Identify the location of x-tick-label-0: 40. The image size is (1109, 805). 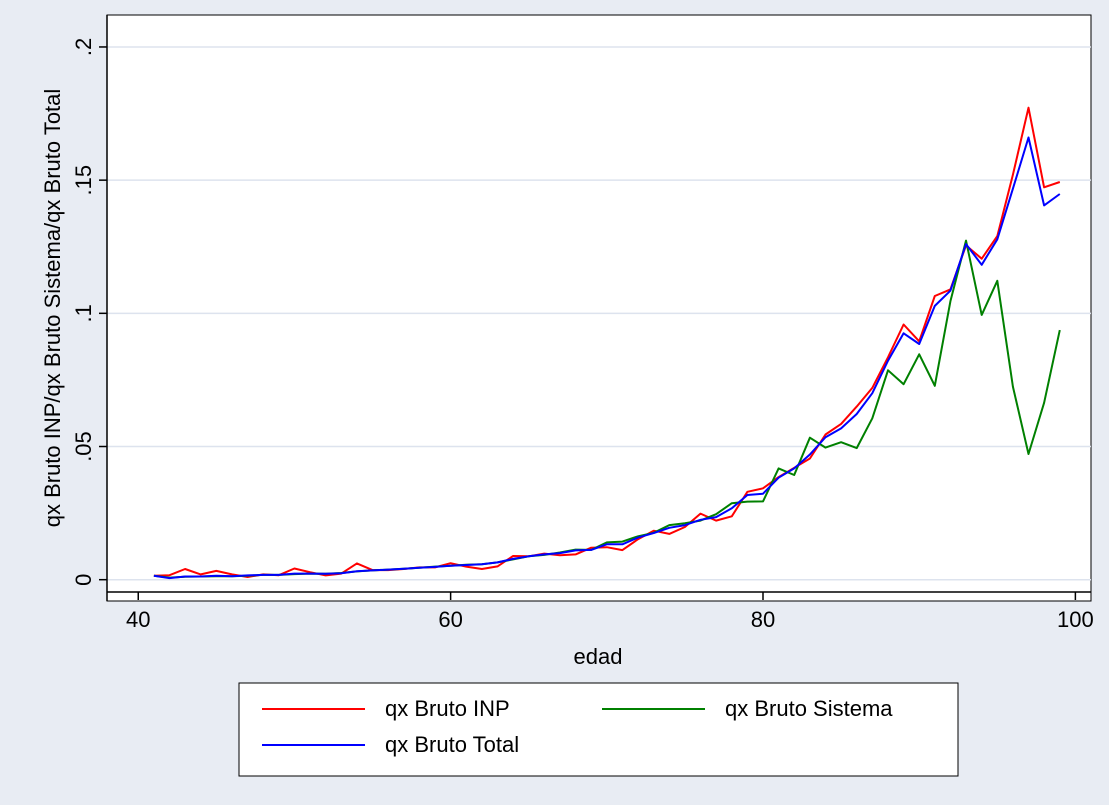
(138, 619).